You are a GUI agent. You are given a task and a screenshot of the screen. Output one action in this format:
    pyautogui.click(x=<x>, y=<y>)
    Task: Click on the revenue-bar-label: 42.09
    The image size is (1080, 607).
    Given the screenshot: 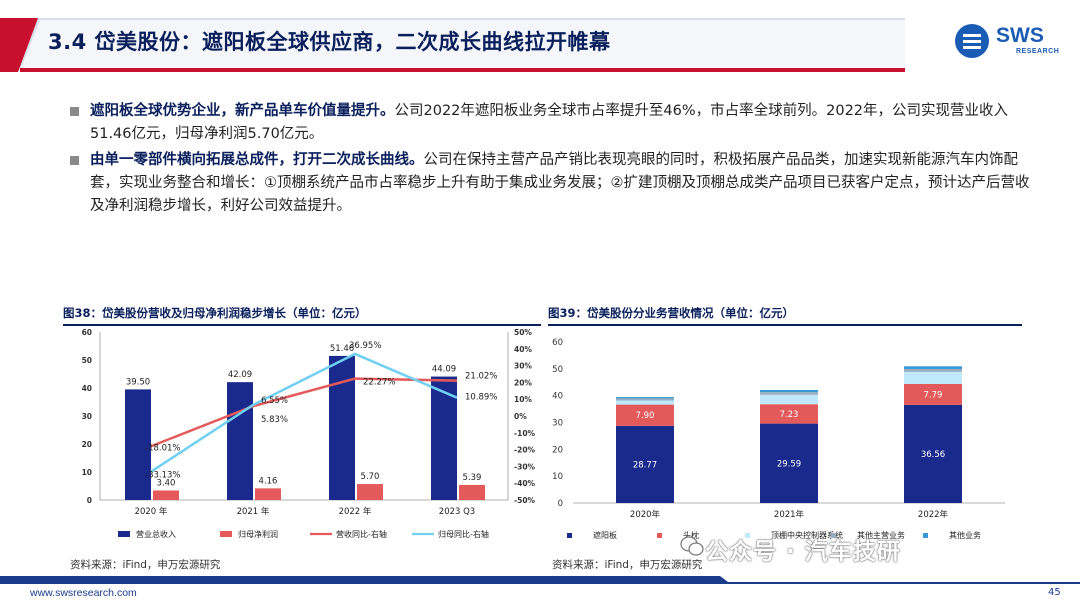 What is the action you would take?
    pyautogui.click(x=240, y=375)
    